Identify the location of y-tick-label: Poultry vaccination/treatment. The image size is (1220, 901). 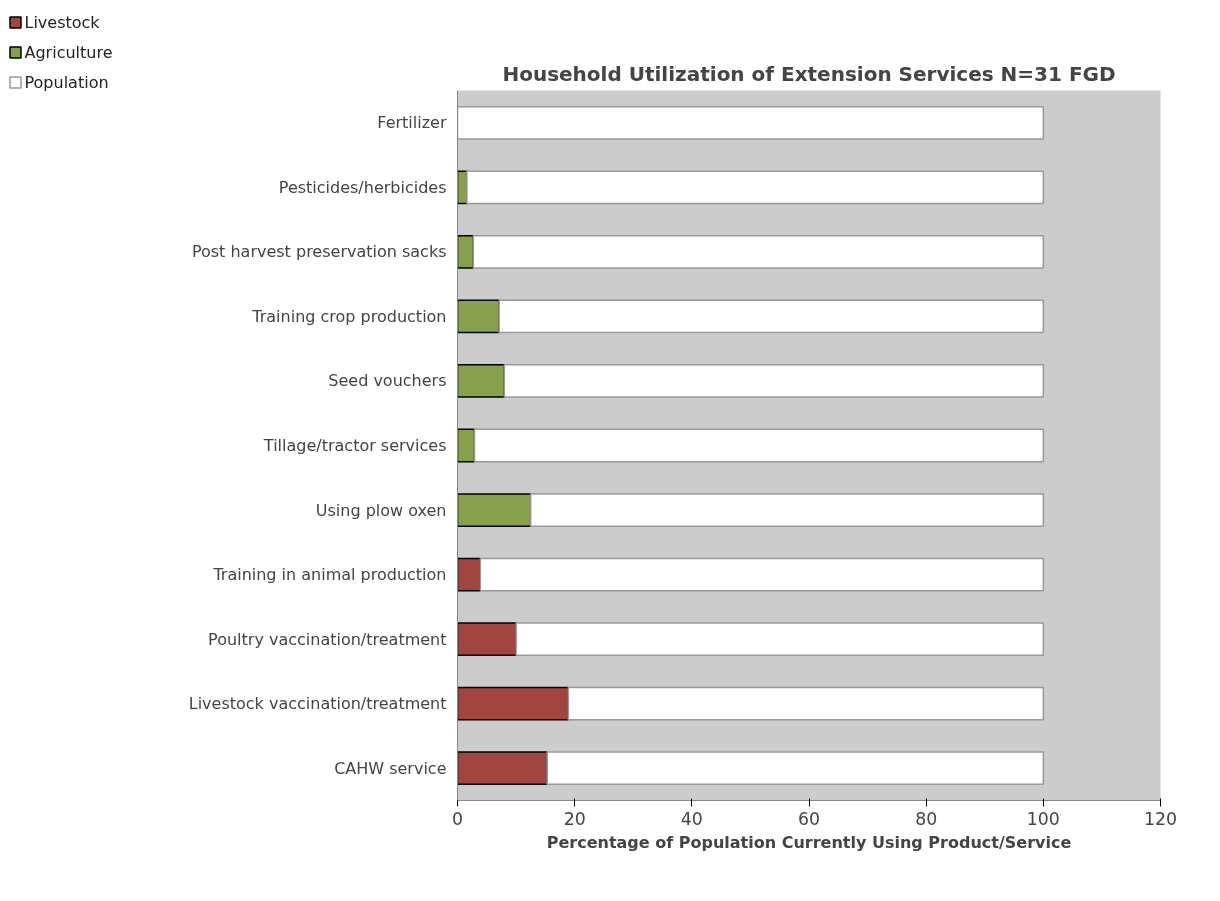
(327, 639).